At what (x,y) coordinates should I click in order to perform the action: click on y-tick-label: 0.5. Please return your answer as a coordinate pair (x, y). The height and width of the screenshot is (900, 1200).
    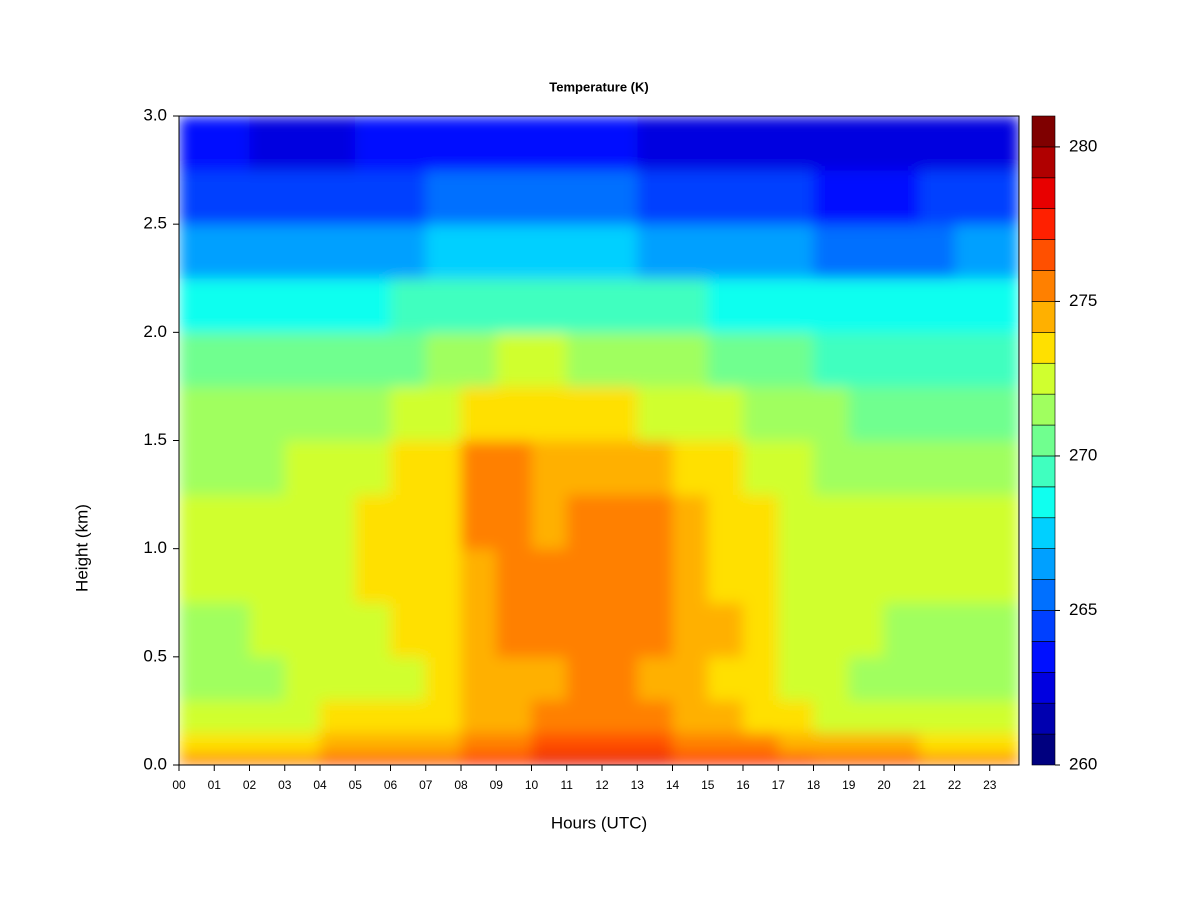
    Looking at the image, I should click on (155, 655).